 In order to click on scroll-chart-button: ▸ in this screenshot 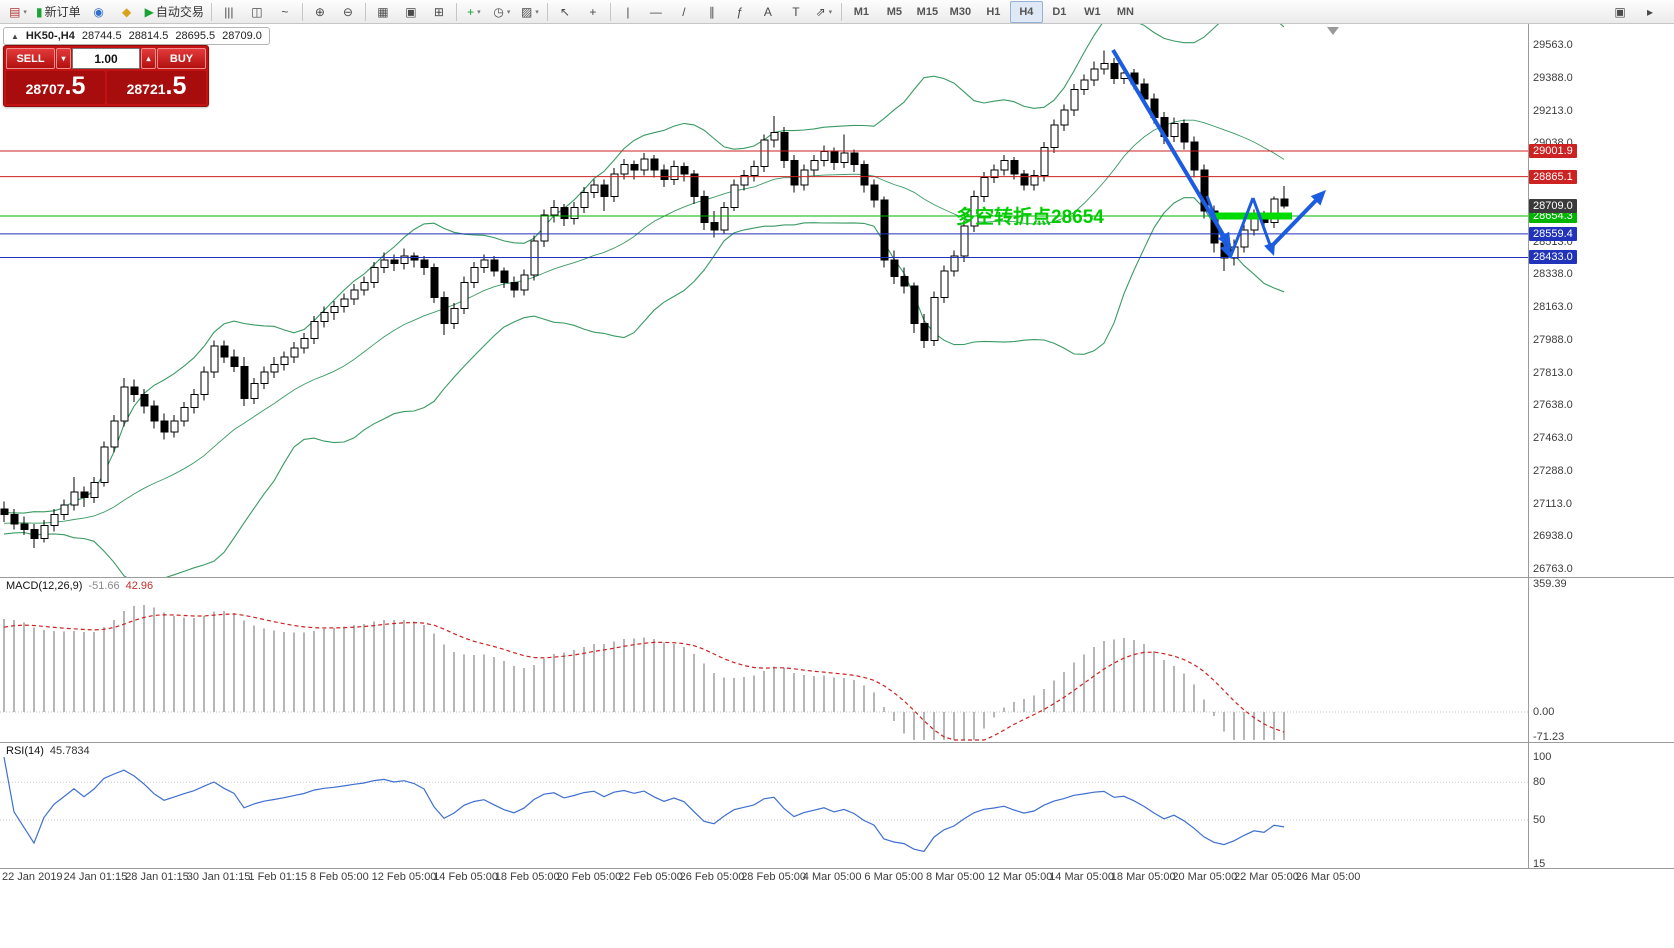, I will do `click(1650, 12)`.